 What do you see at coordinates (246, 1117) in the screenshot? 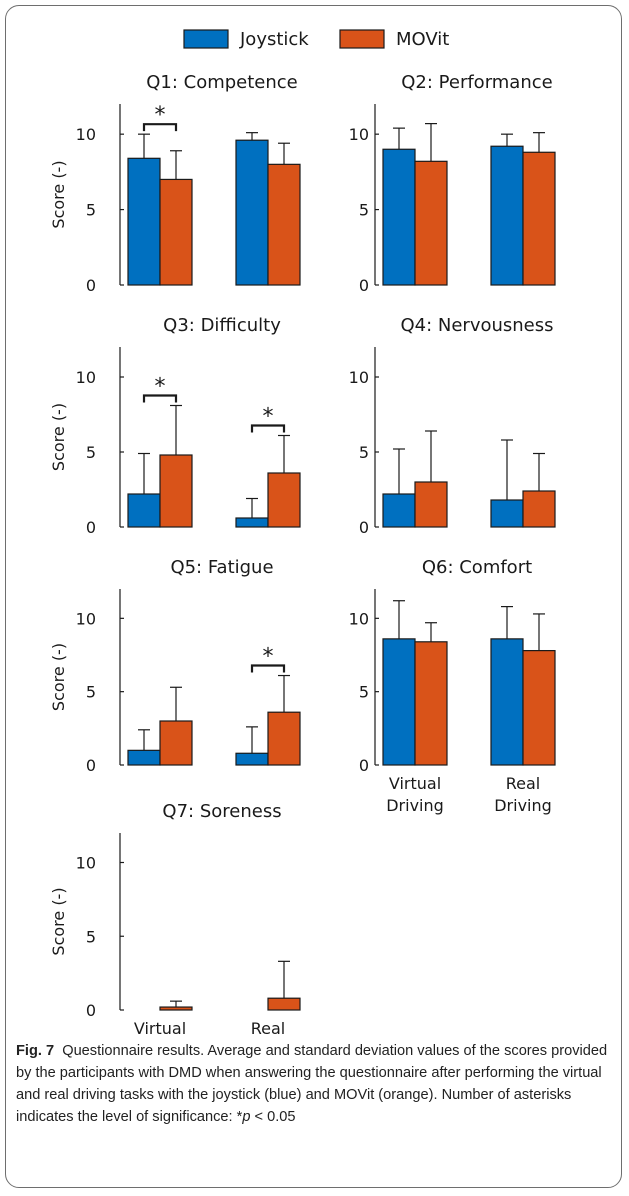
I see `caption-sig-symbol: p` at bounding box center [246, 1117].